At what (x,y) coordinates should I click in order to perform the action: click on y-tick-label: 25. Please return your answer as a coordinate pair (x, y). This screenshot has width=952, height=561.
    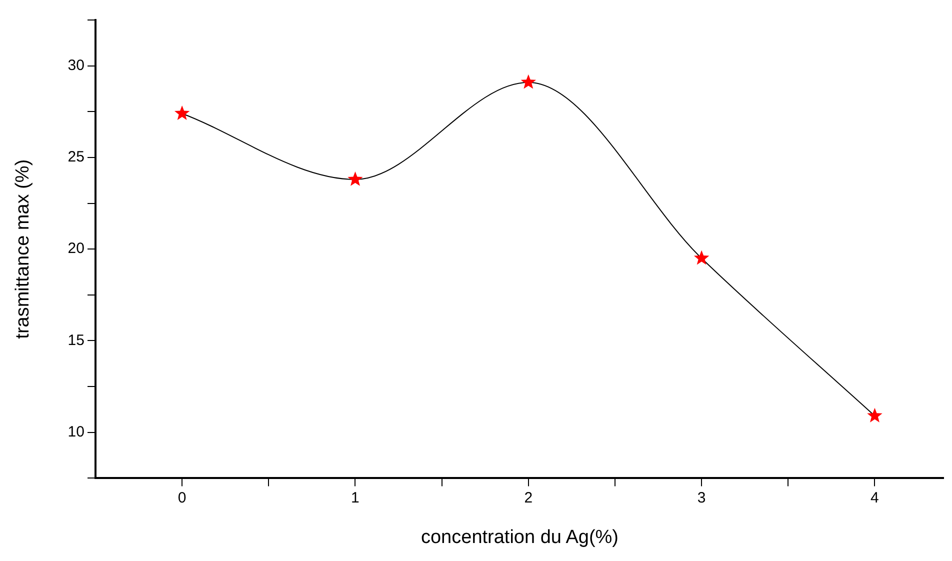
    Looking at the image, I should click on (76, 157).